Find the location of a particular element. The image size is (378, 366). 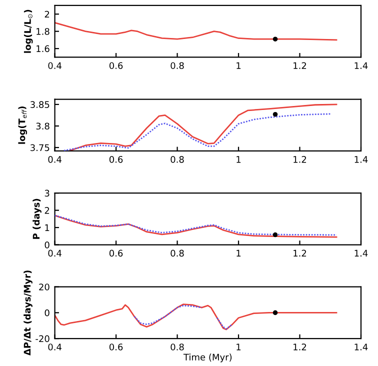

y-tick-label: 3.8 is located at coordinates (43, 126).